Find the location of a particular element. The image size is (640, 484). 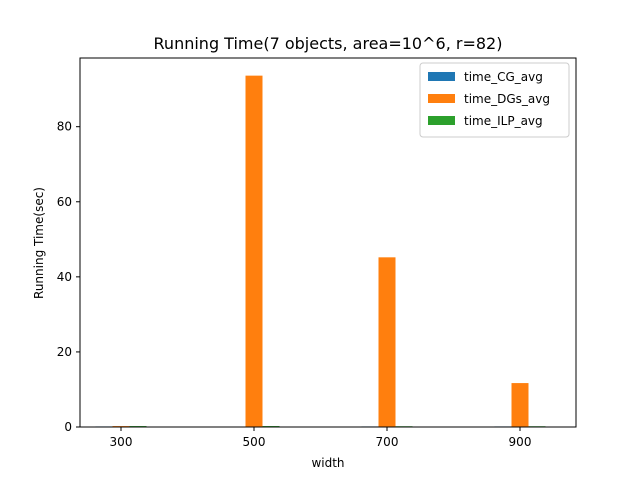

legend-swatch-time_ILP_avg is located at coordinates (441, 120).